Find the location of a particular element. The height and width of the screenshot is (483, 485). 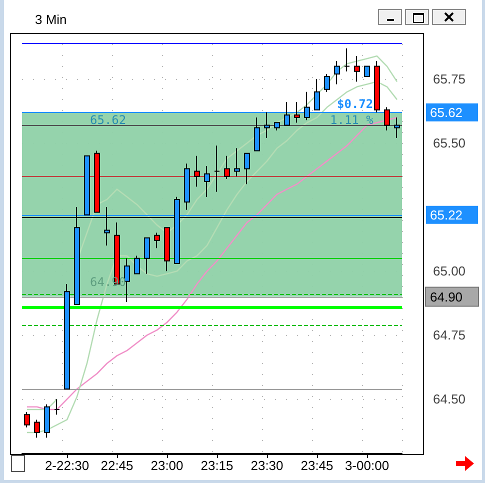

annotation: 1.11 % is located at coordinates (352, 120).